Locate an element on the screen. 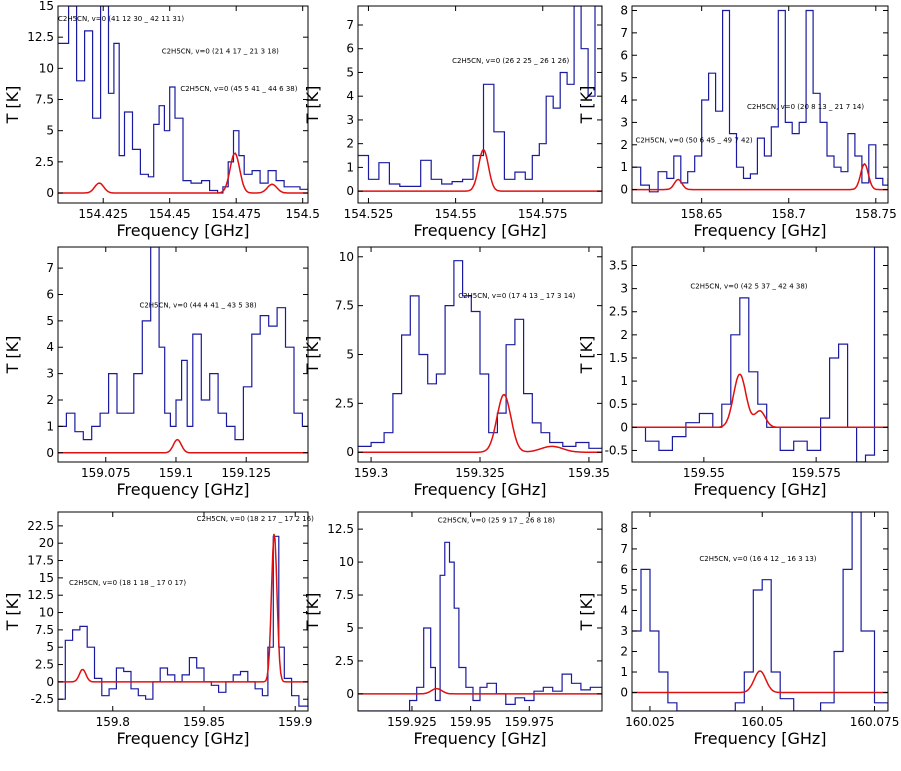 This screenshot has width=901, height=771. y-tick-label: 0.5 is located at coordinates (618, 404).